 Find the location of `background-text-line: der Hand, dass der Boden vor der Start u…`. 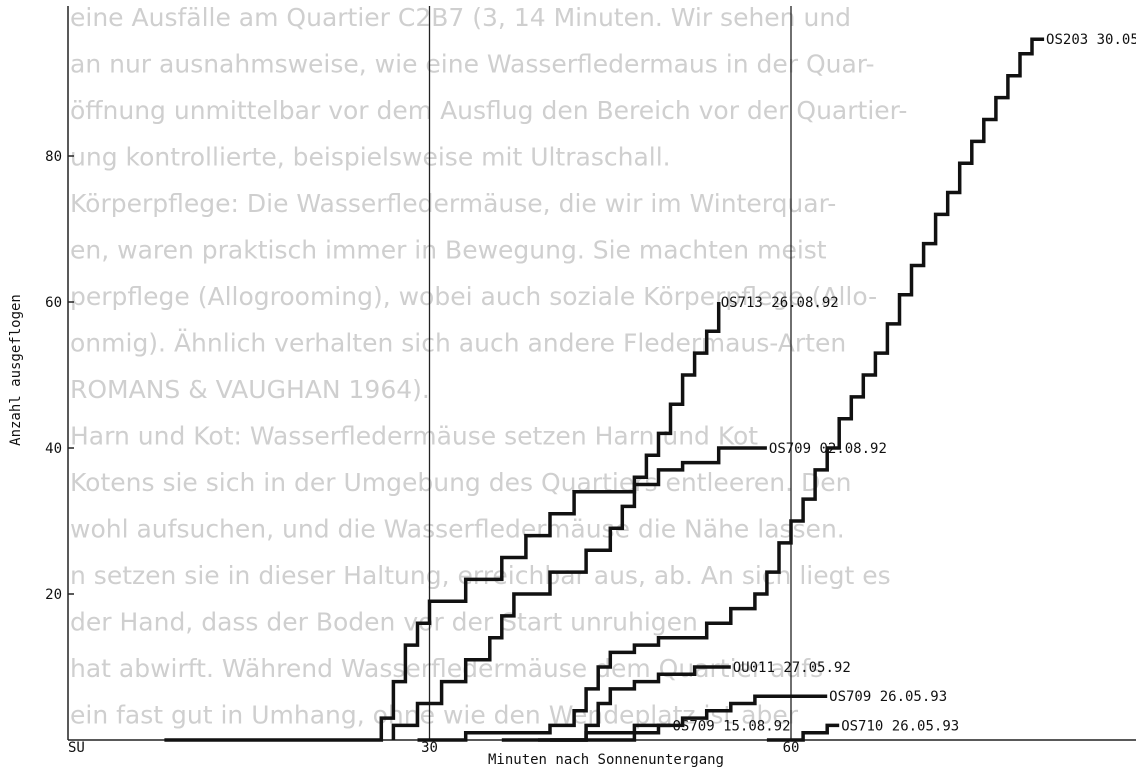

background-text-line: der Hand, dass der Boden vor der Start u… is located at coordinates (384, 622).